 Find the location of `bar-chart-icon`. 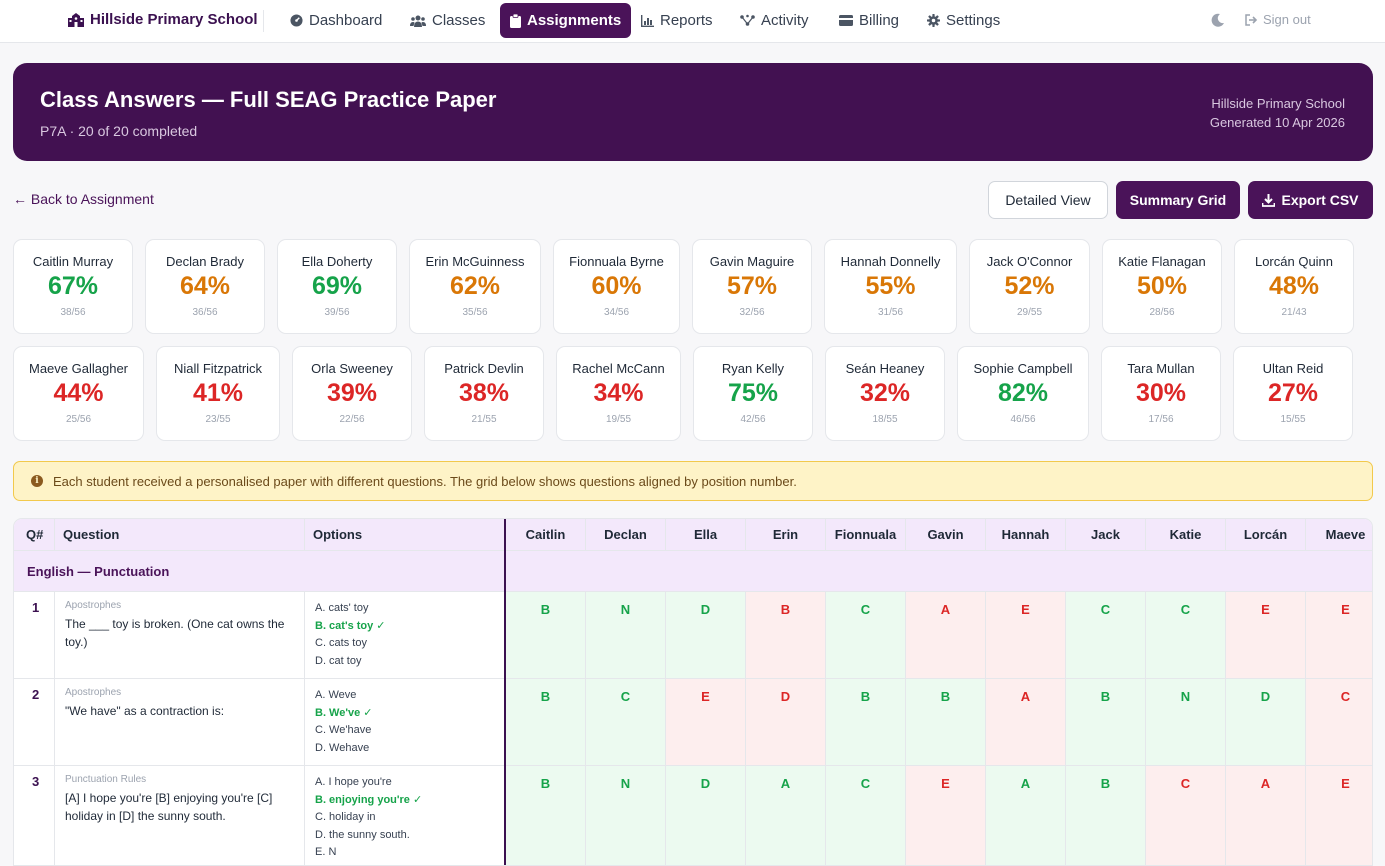

bar-chart-icon is located at coordinates (647, 20).